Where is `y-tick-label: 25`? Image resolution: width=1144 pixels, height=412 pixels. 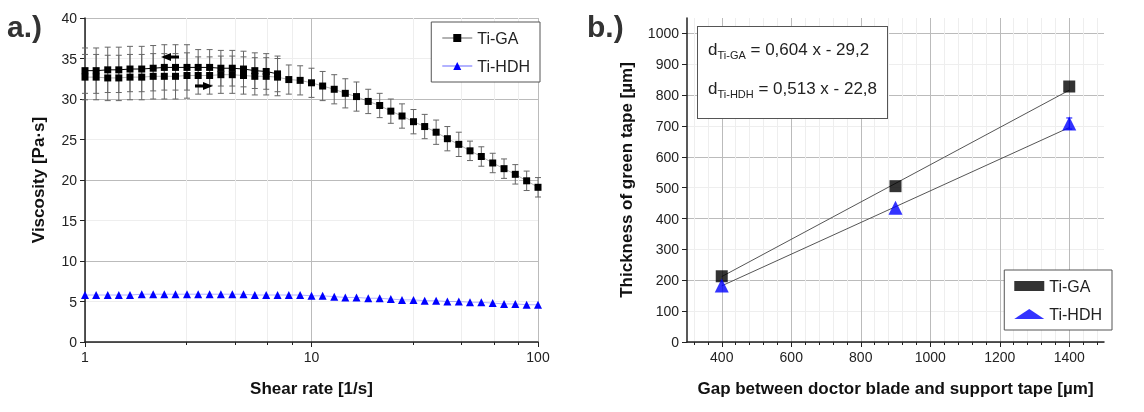
y-tick-label: 25 is located at coordinates (69, 139).